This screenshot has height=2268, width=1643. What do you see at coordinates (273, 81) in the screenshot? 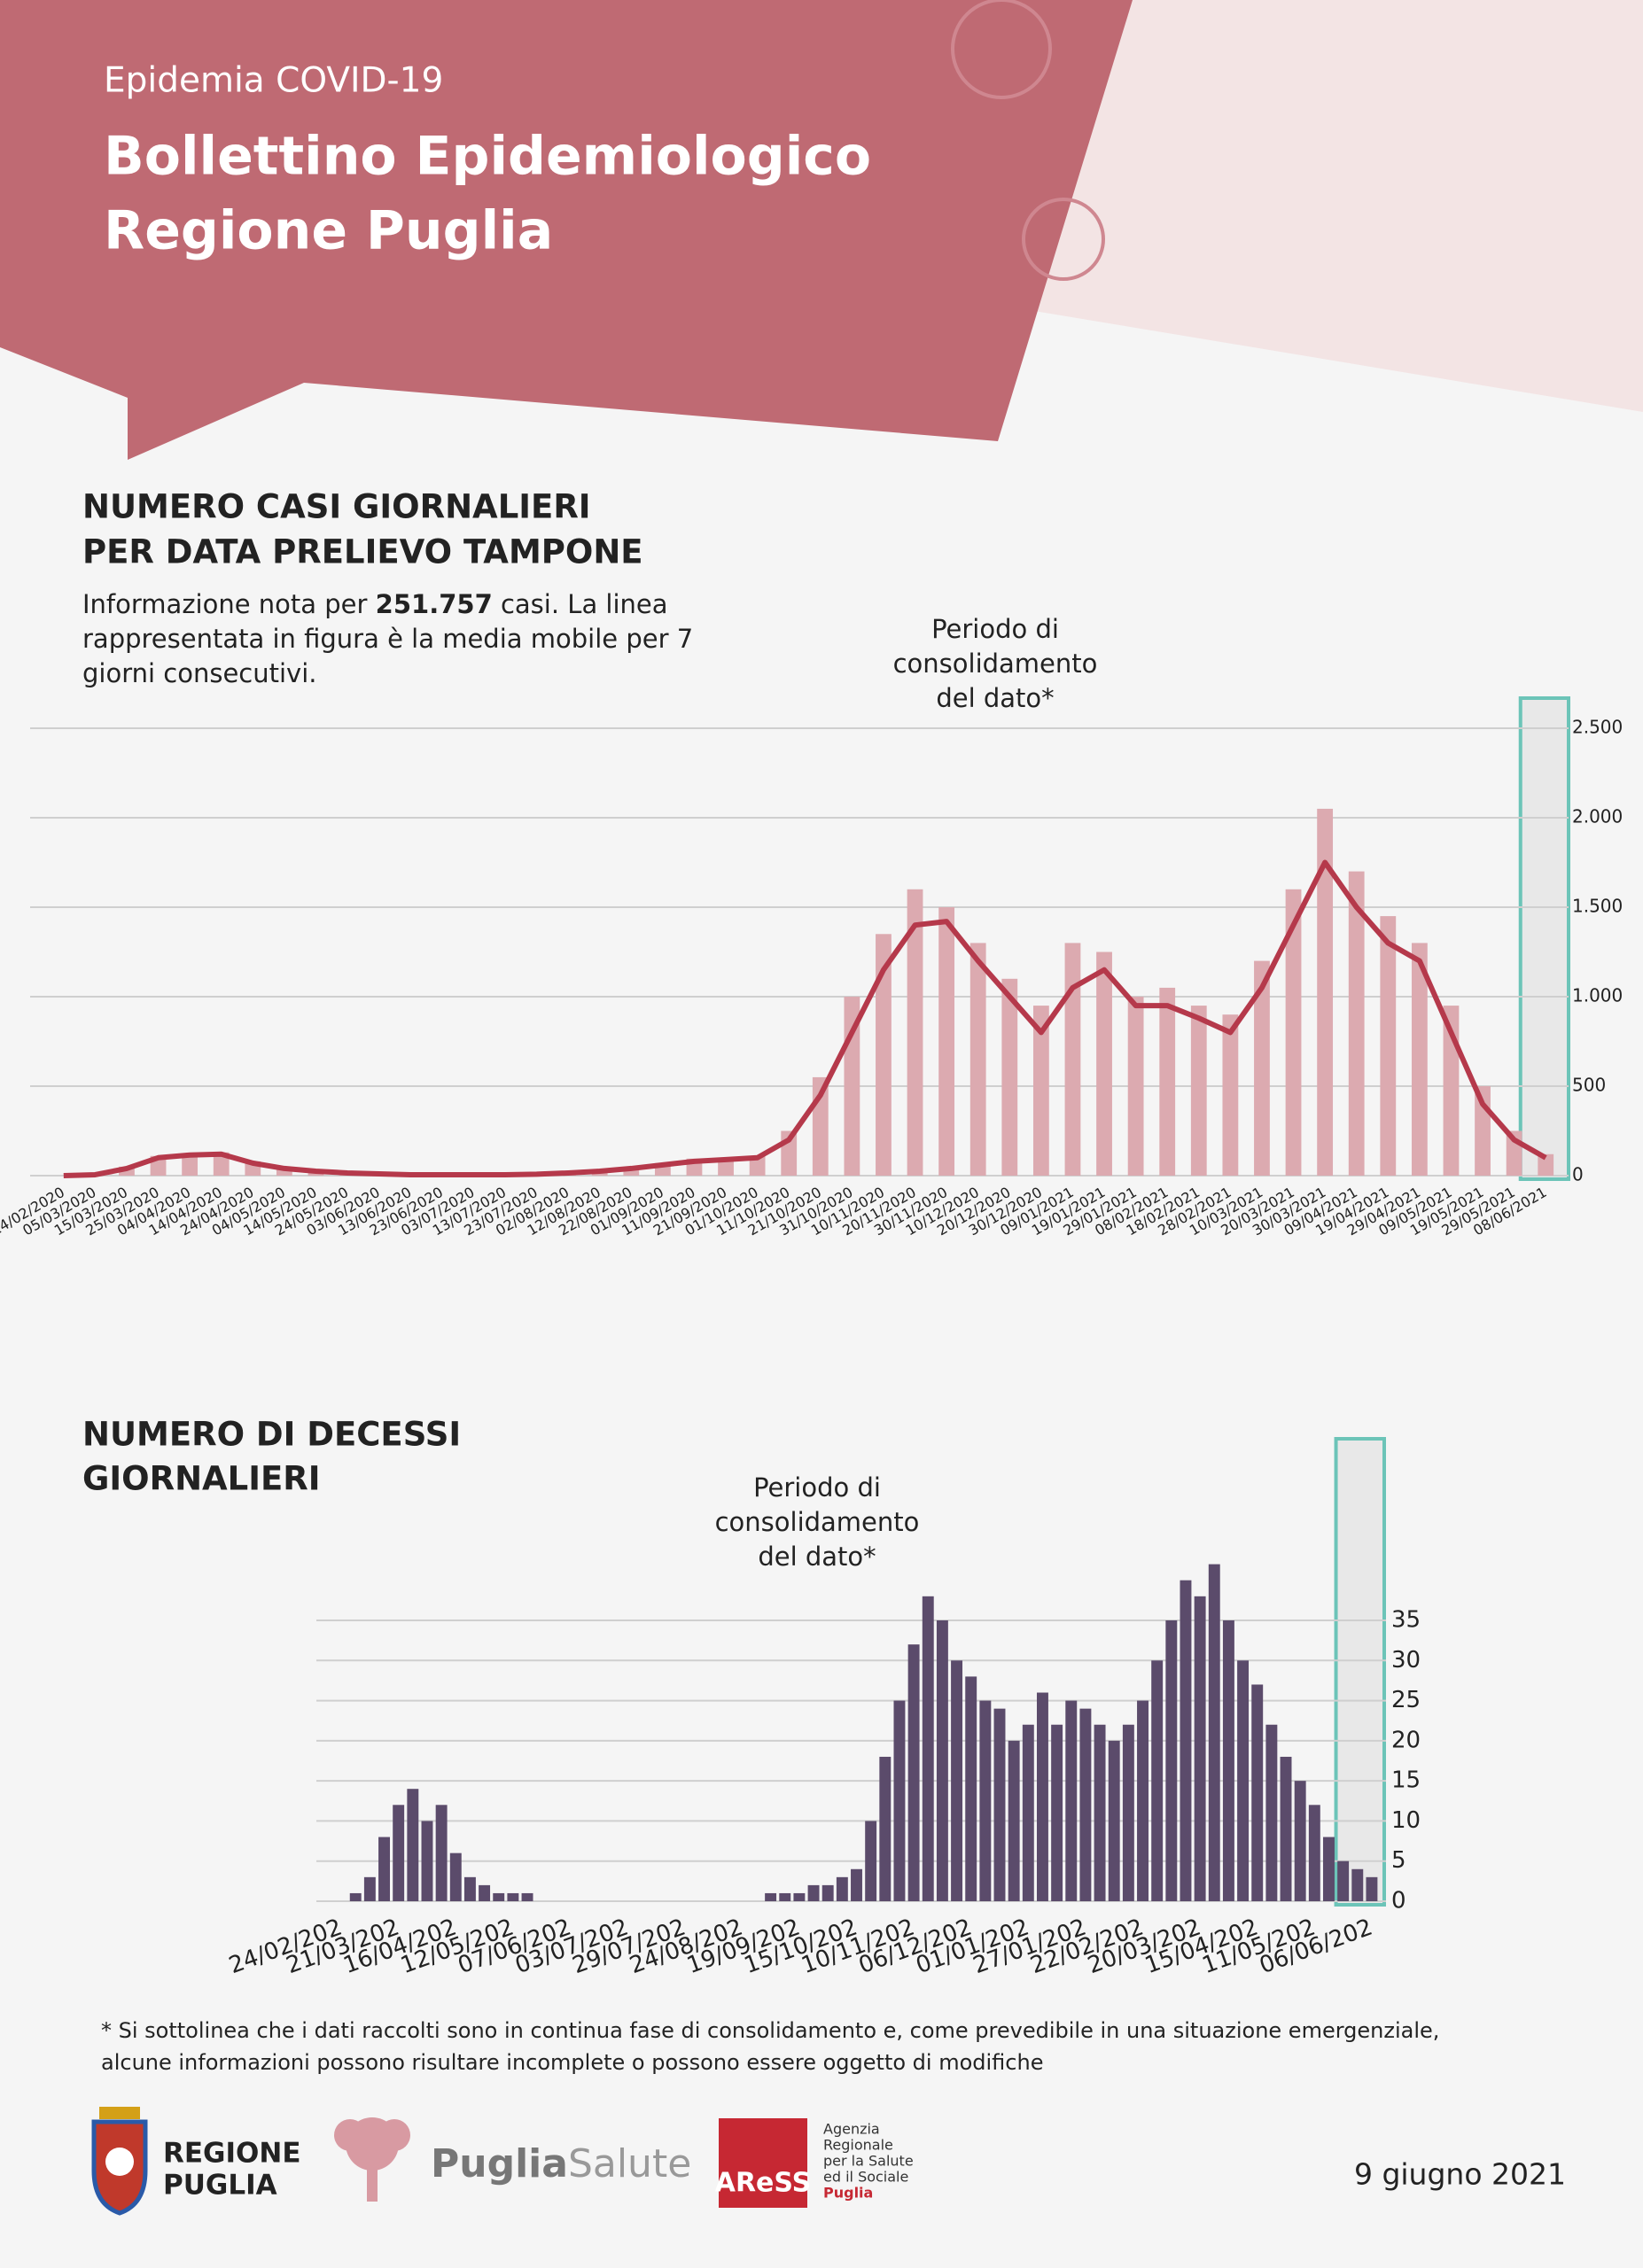
I see `kicker: Epidemia COVID-19` at bounding box center [273, 81].